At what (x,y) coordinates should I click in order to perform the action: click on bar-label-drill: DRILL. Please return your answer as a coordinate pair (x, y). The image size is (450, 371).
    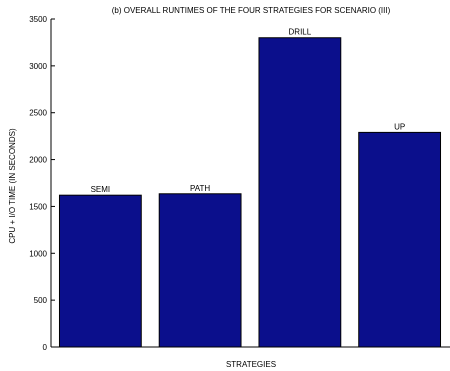
    Looking at the image, I should click on (300, 32).